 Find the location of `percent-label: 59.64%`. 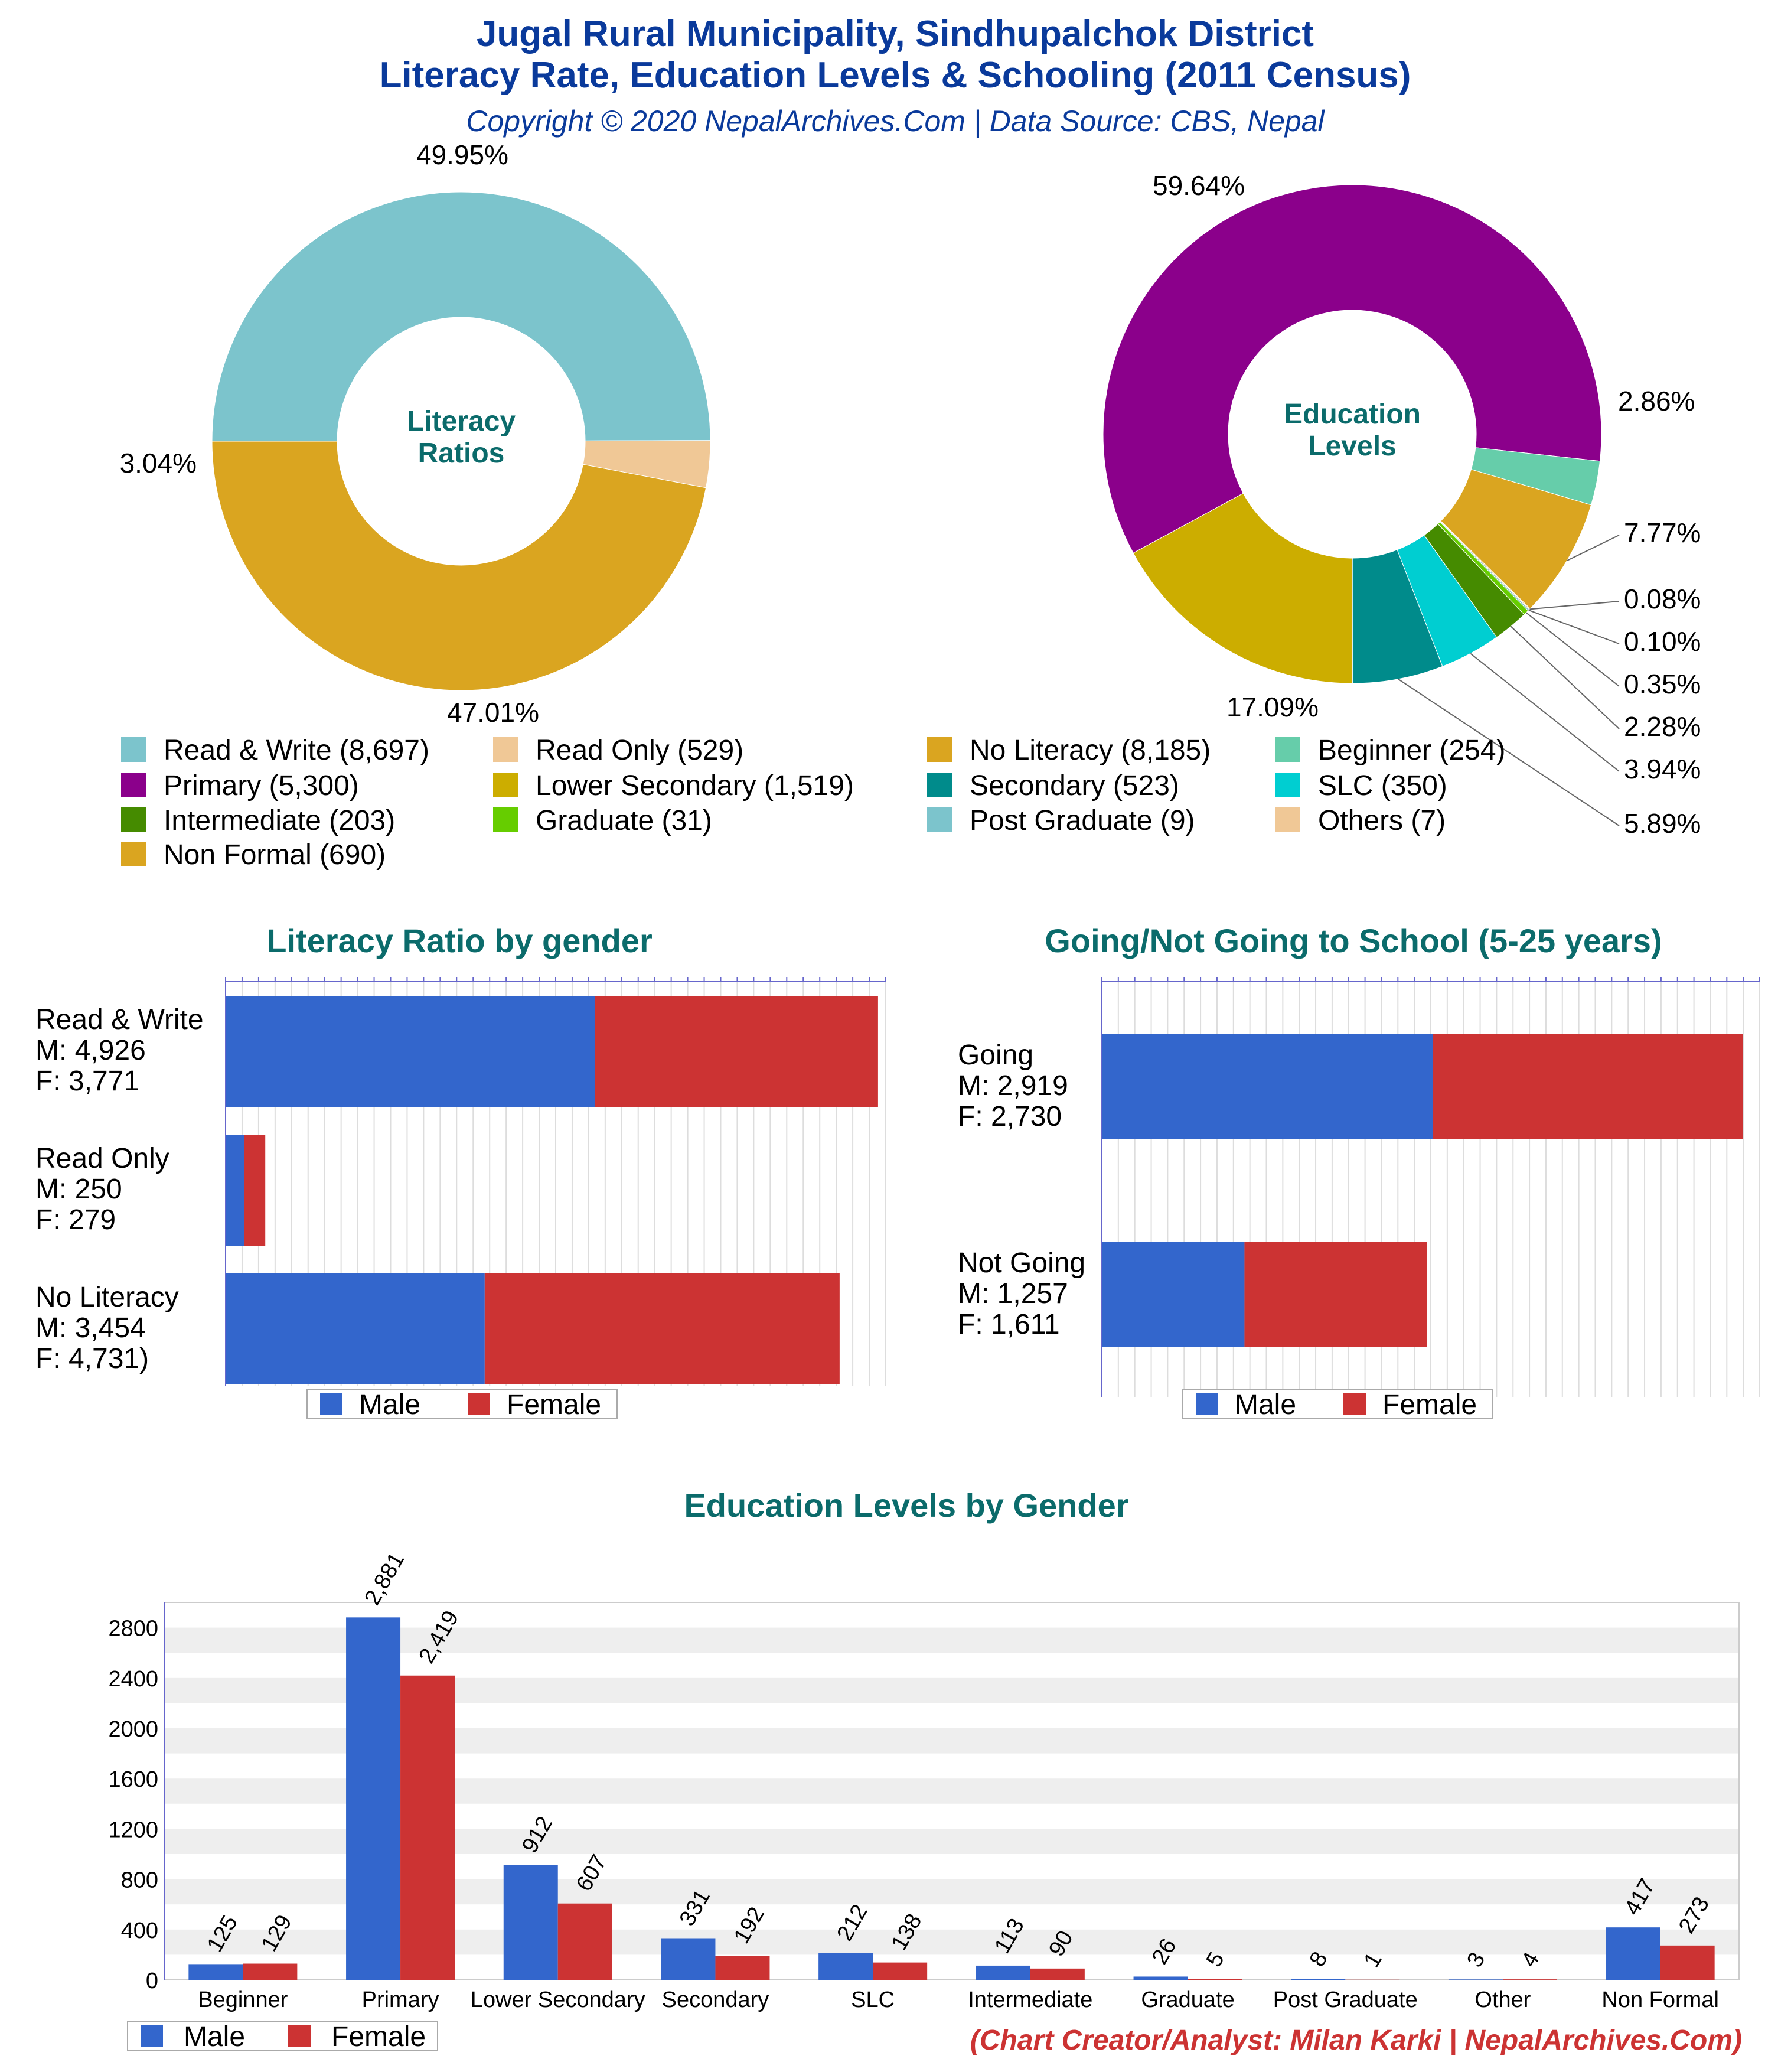

percent-label: 59.64% is located at coordinates (1199, 185).